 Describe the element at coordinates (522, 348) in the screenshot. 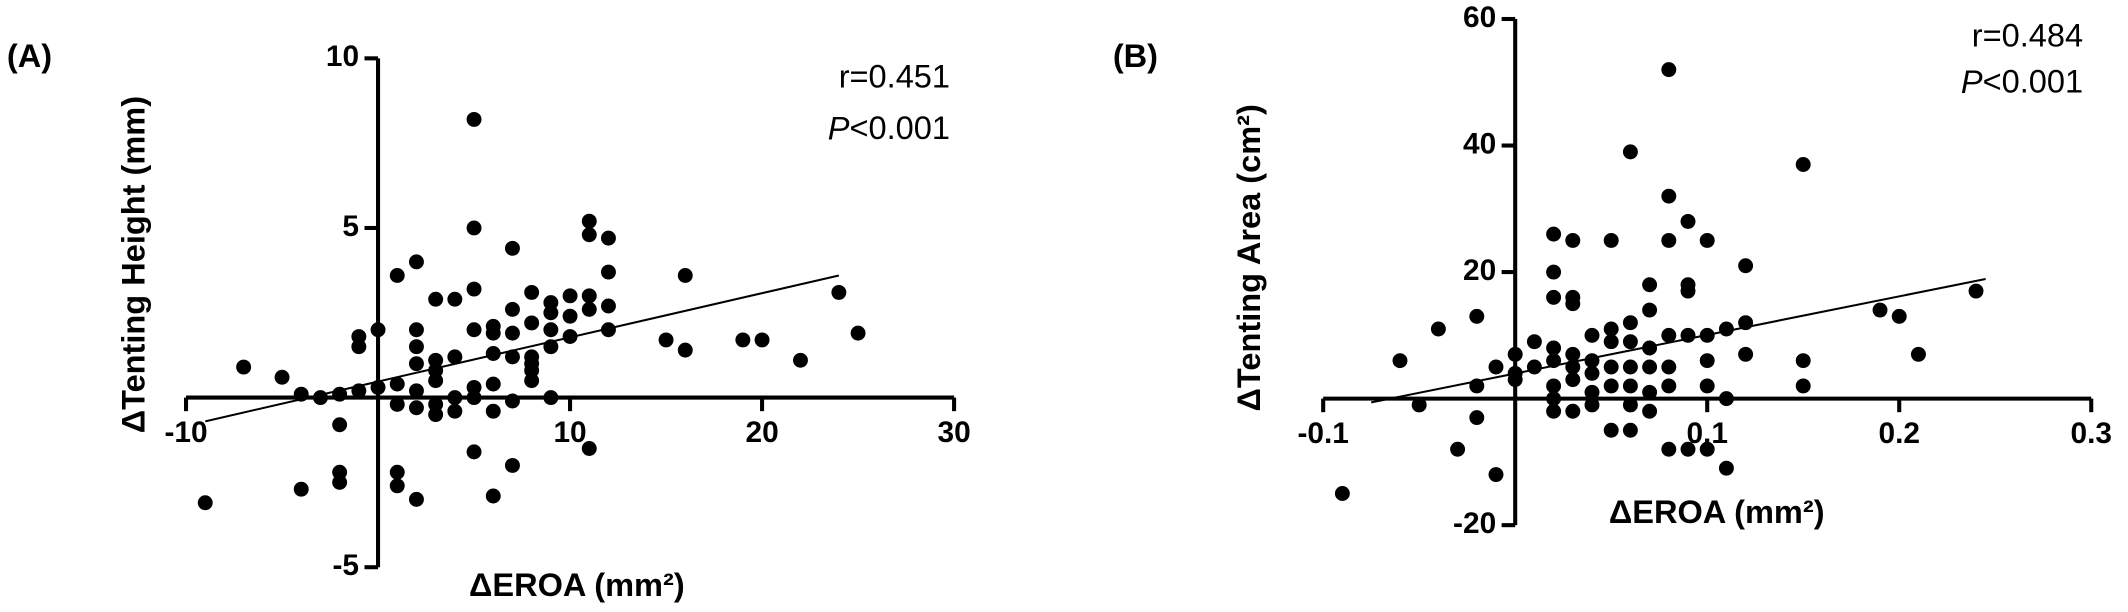

I see `trend-line` at that location.